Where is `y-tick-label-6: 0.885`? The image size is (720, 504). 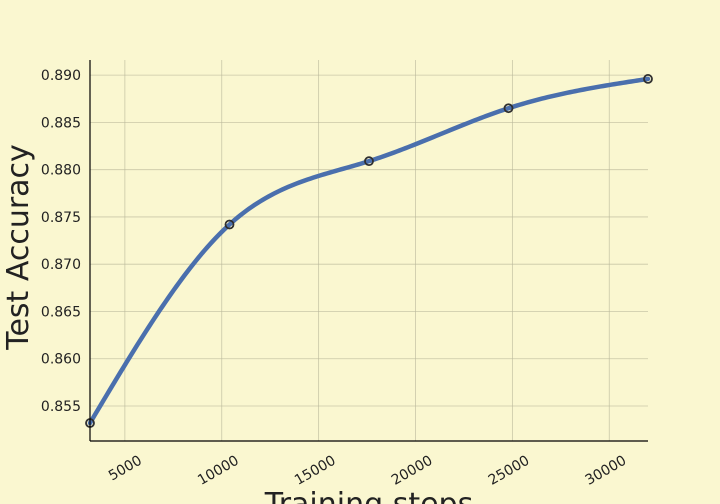 y-tick-label-6: 0.885 is located at coordinates (61, 123).